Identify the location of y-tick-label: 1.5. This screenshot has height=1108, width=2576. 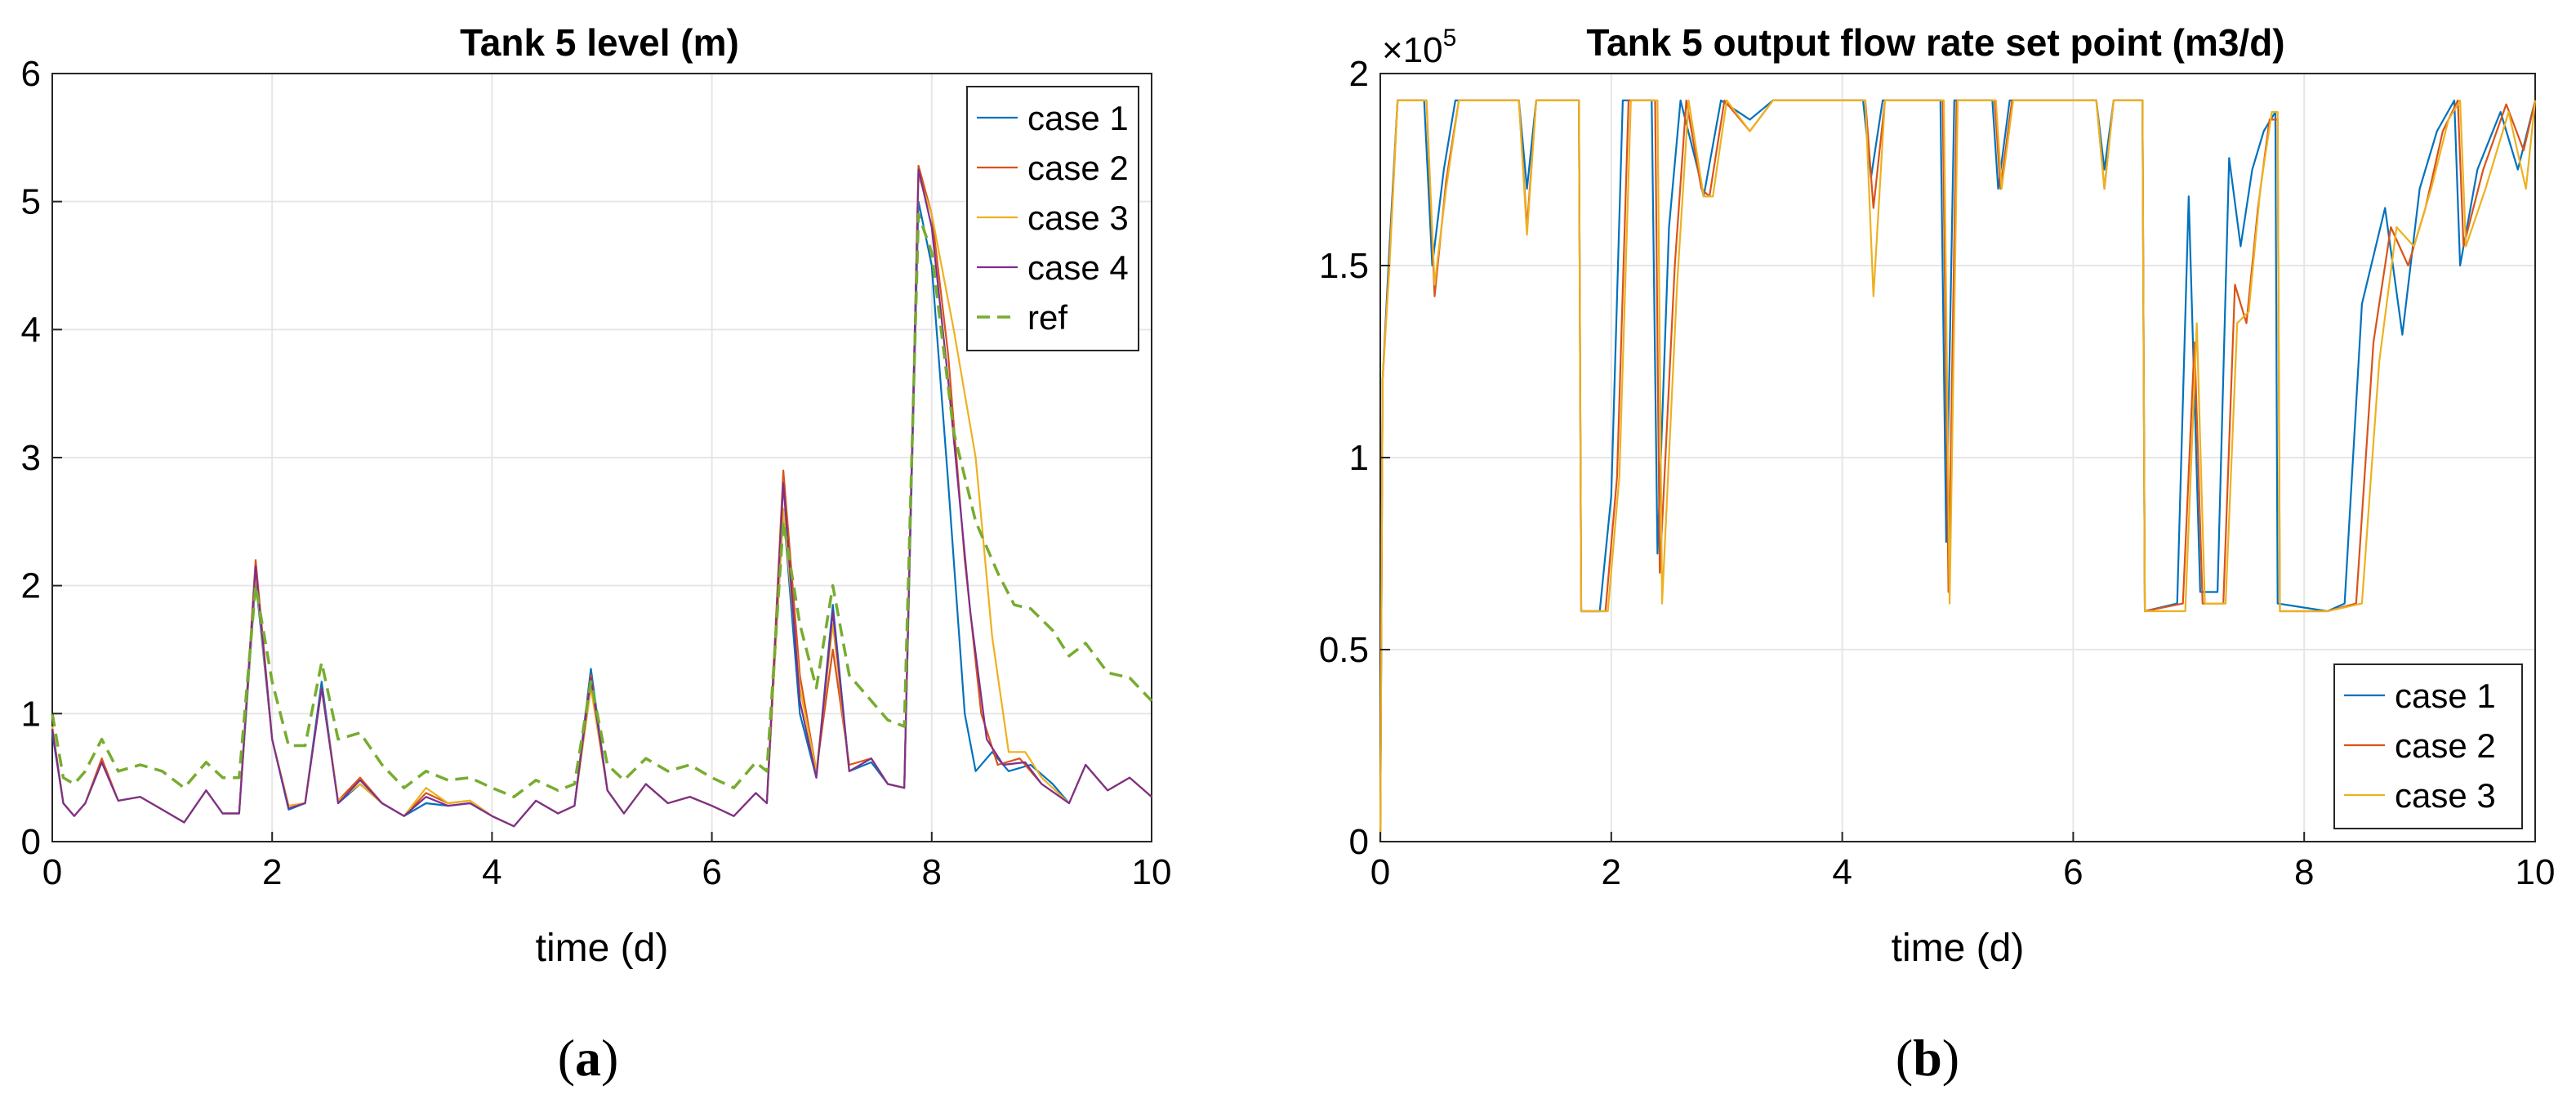
(1344, 266).